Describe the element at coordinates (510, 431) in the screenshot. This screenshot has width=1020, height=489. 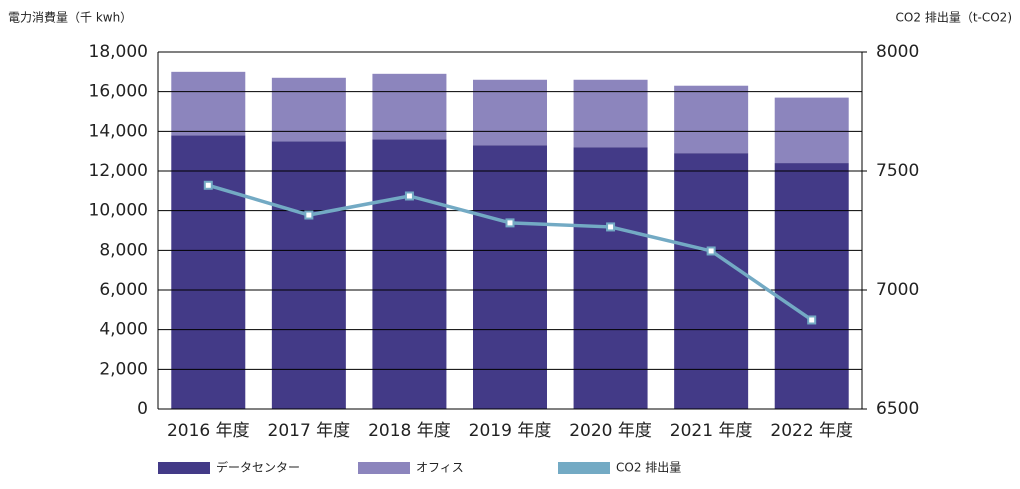
I see `x-tick-label: 2019 年度` at that location.